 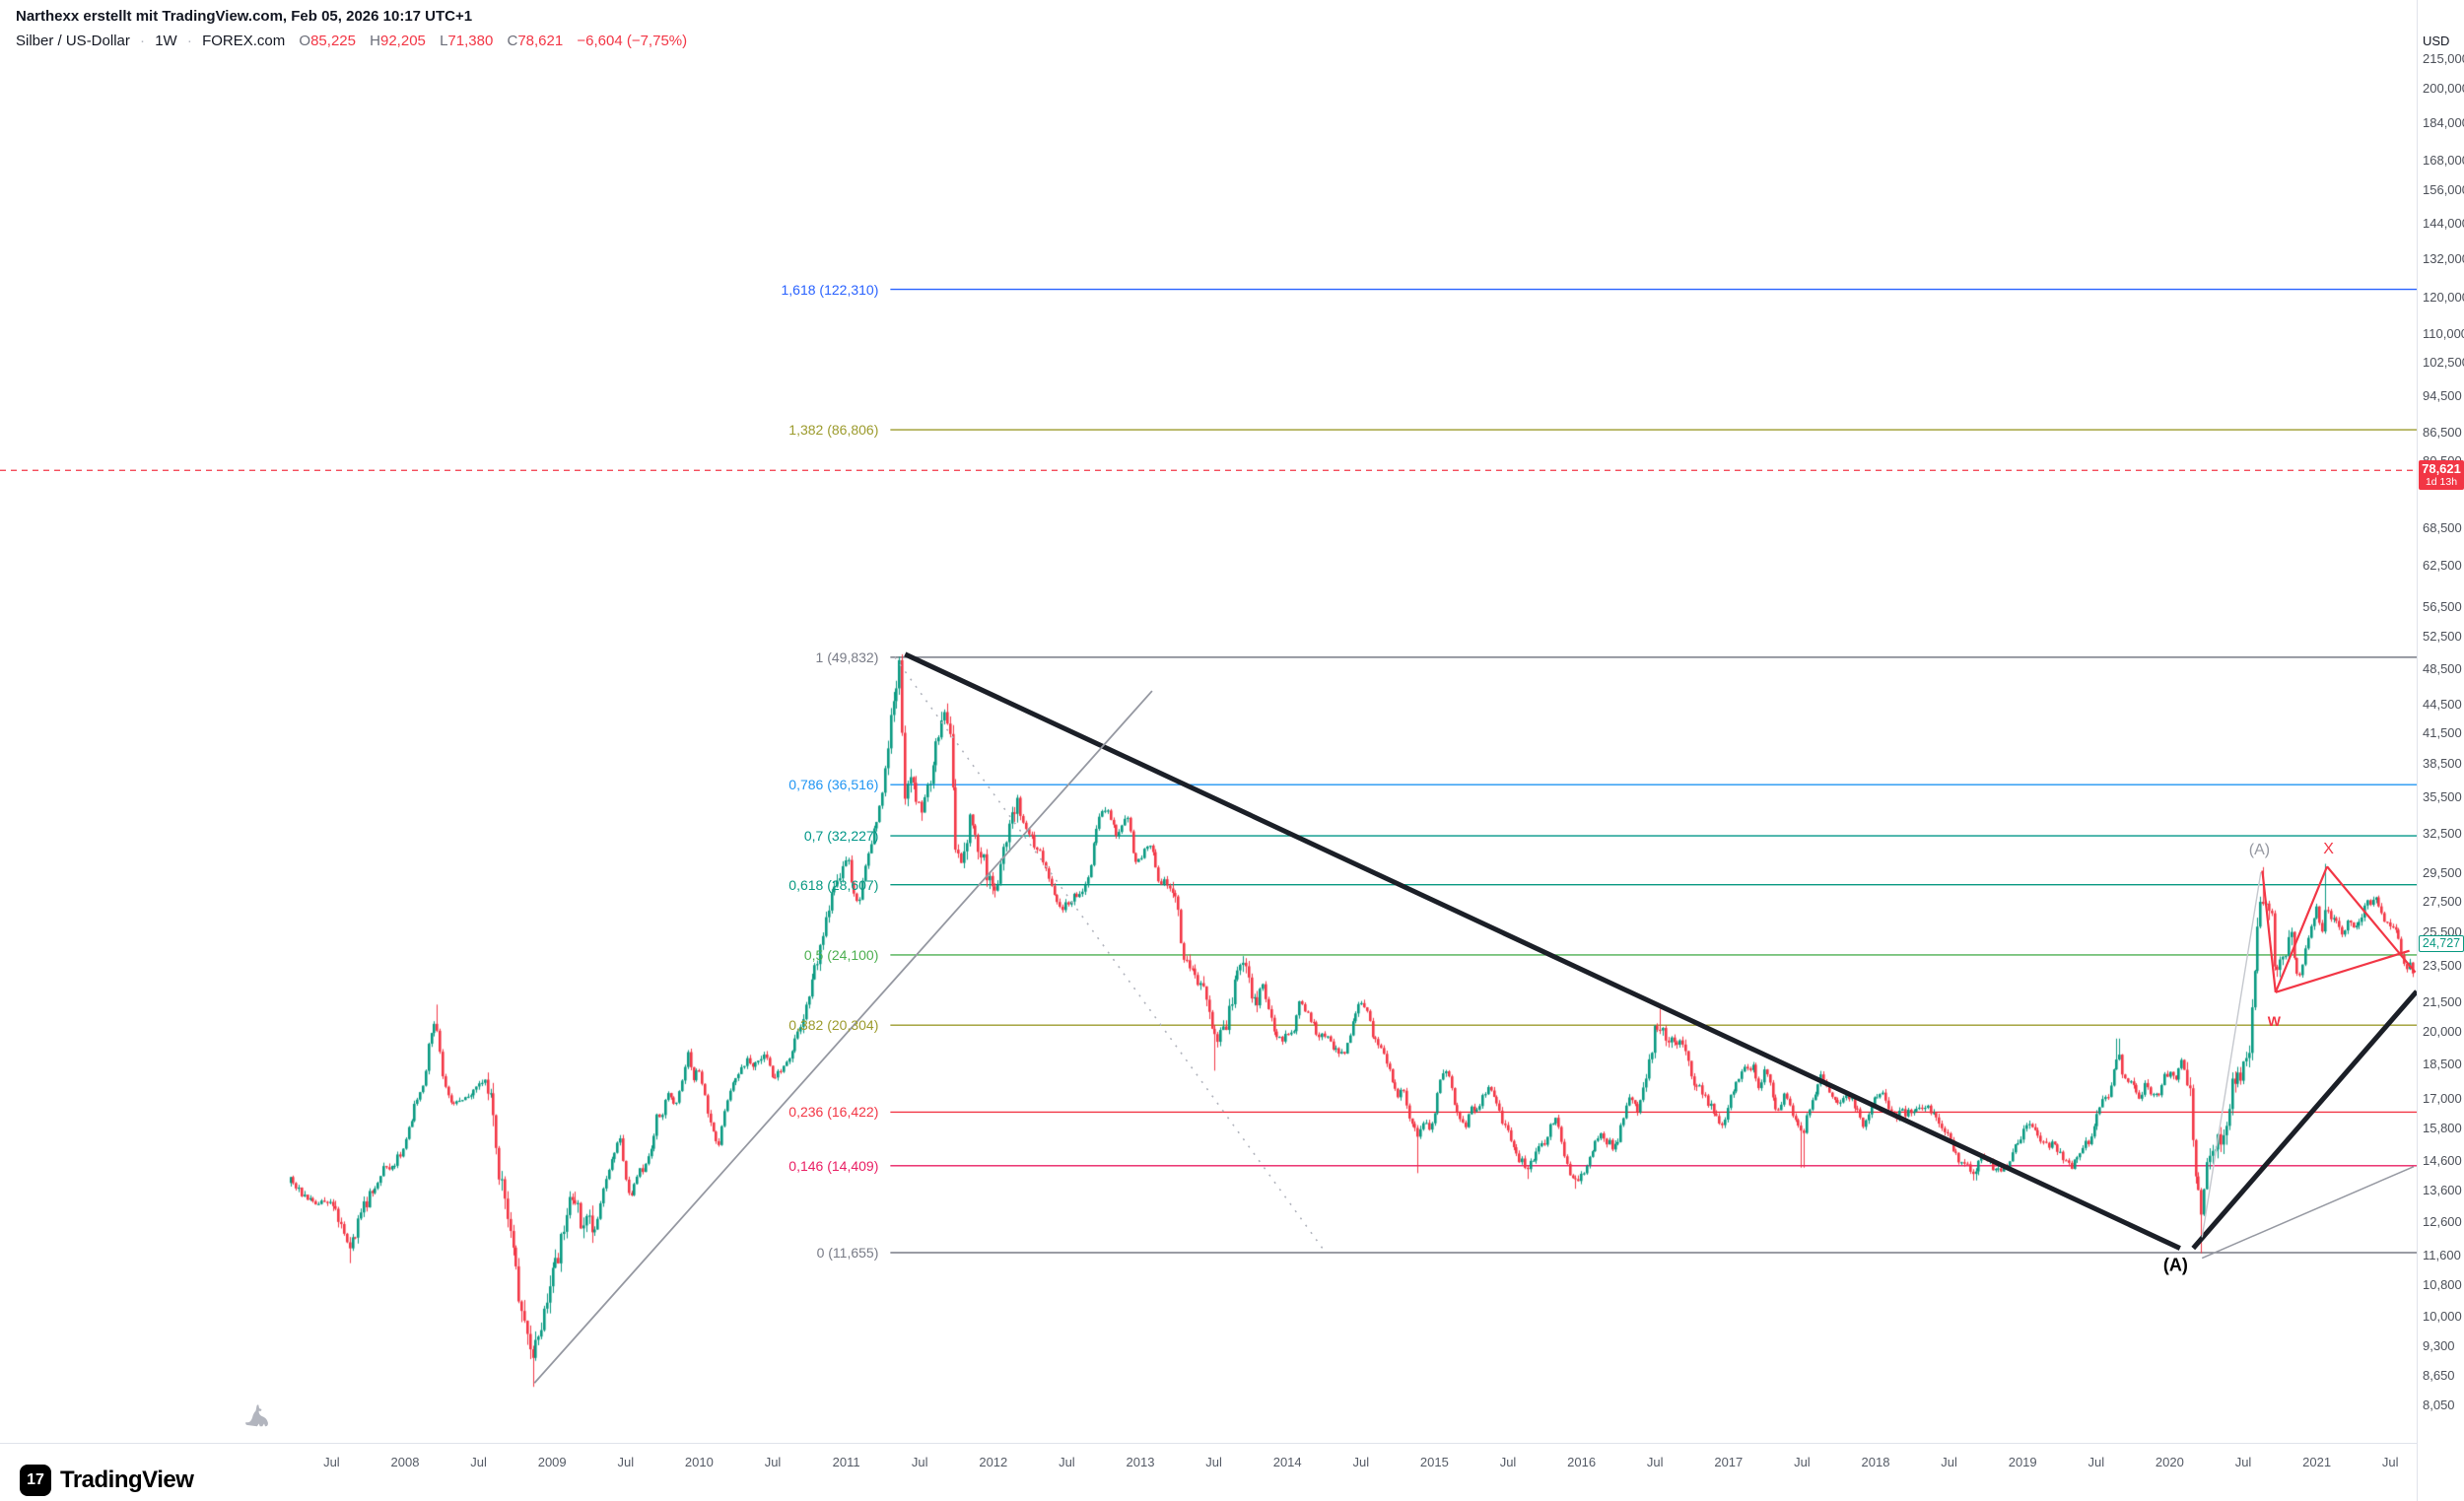 I want to click on current-price-axis-label: 78,621 1d 13h, so click(x=2441, y=475).